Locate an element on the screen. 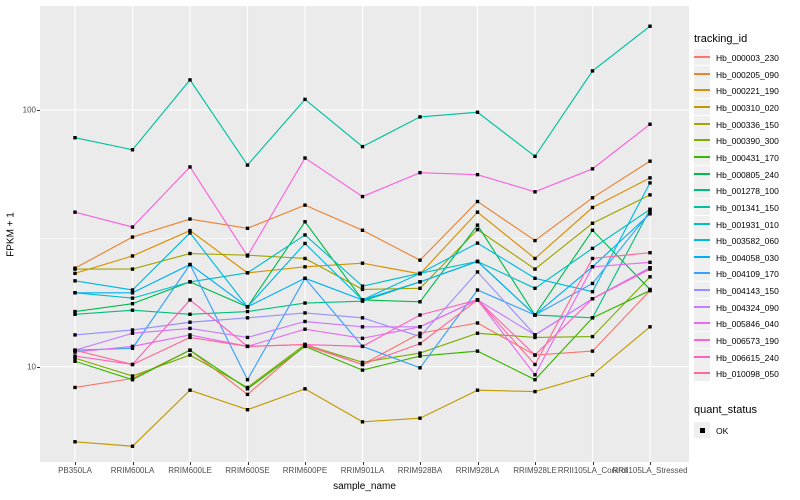 This screenshot has width=800, height=500. y-tick-label: 10 is located at coordinates (31, 367).